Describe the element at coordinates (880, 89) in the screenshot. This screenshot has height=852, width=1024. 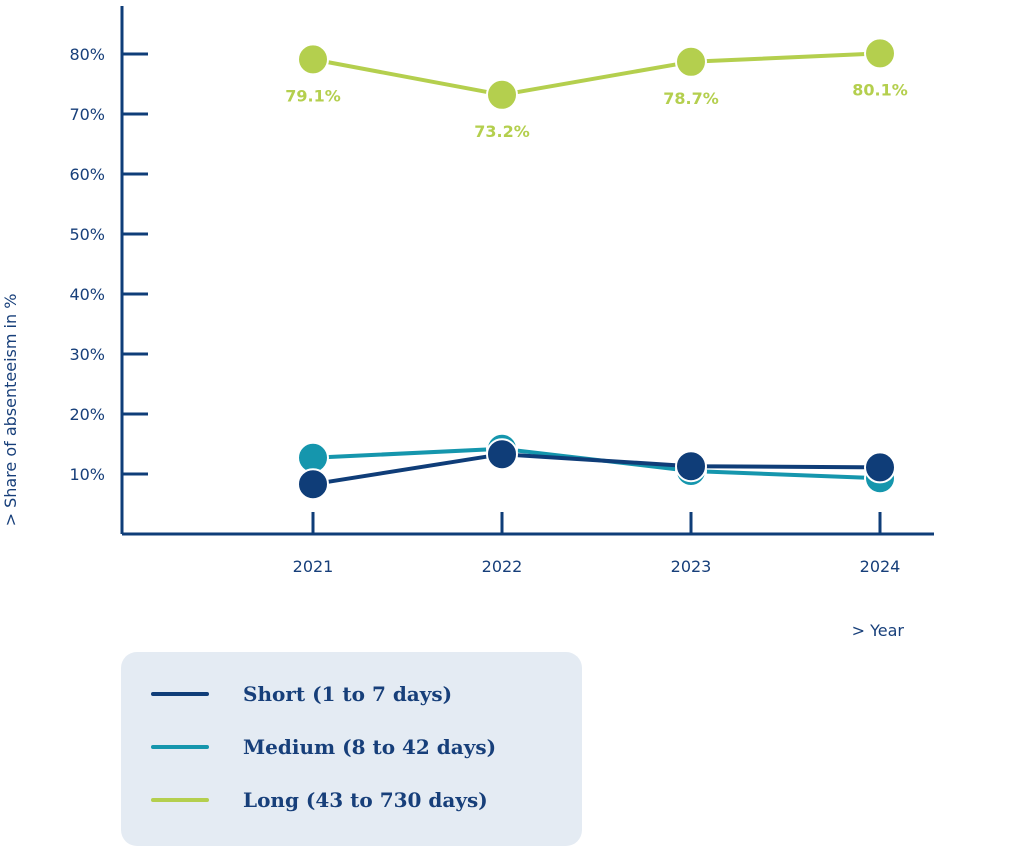
I see `data-label: 80.1%` at that location.